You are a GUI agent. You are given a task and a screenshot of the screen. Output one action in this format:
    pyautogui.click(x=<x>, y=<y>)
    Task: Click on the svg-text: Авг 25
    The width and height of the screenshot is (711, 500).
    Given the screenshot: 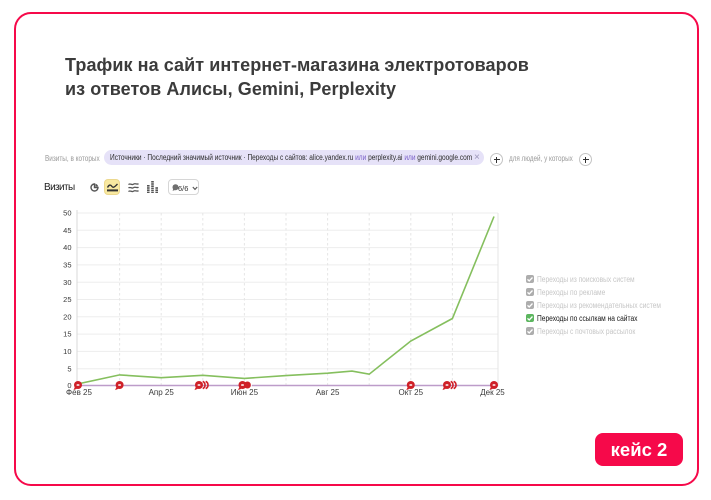 What is the action you would take?
    pyautogui.click(x=328, y=392)
    